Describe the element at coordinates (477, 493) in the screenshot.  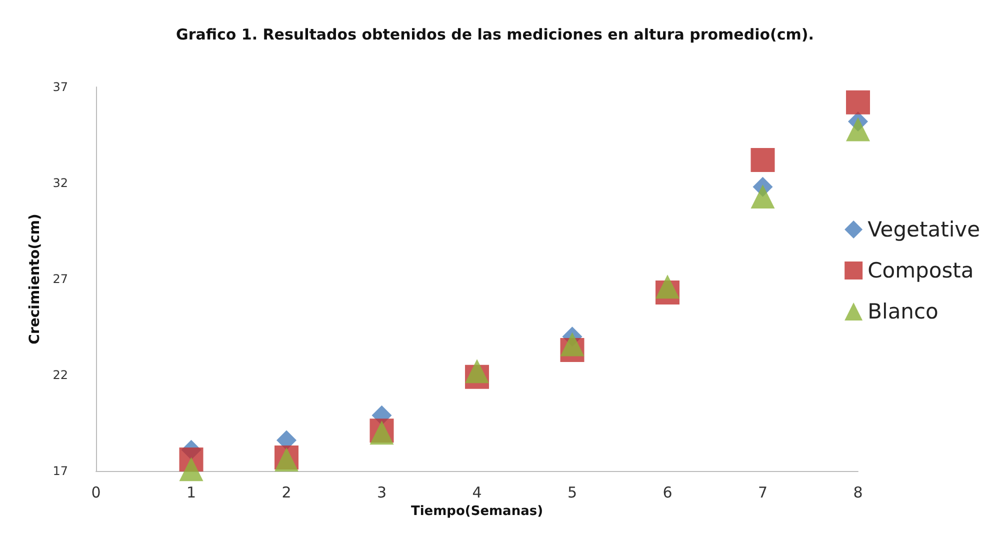
I see `x-tick-label: 4` at that location.